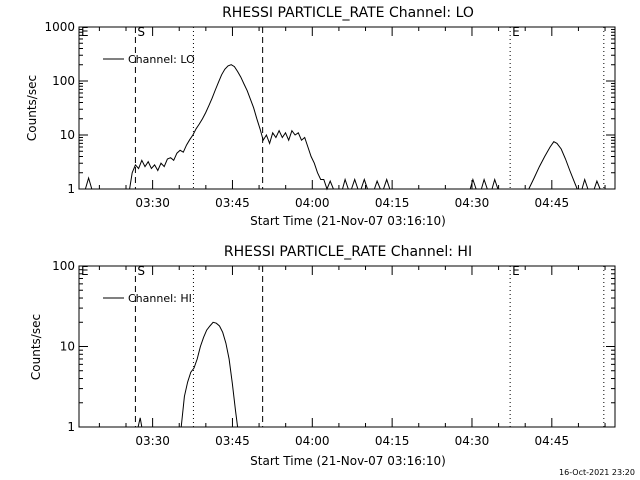 Image resolution: width=640 pixels, height=480 pixels. What do you see at coordinates (348, 252) in the screenshot?
I see `chart-title: RHESSI PARTICLE_RATE Channel: HI` at bounding box center [348, 252].